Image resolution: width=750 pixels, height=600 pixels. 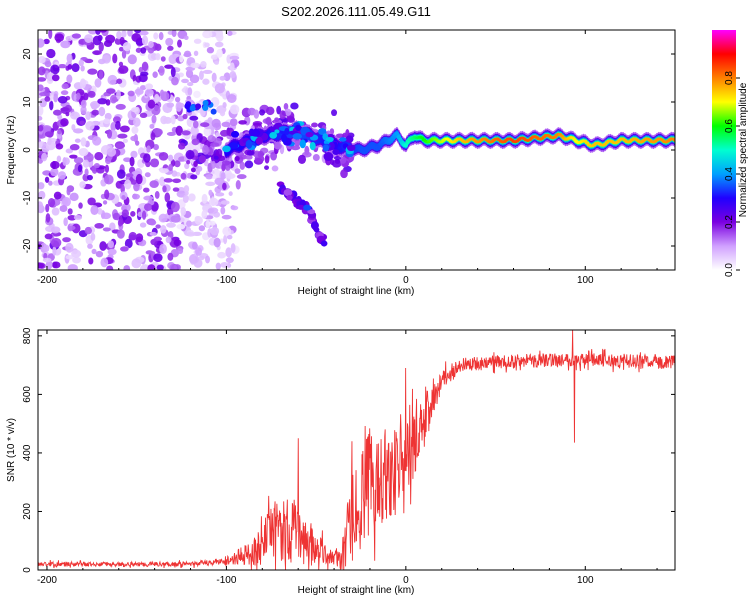 I want to click on spectrogram-branch-peak, so click(x=307, y=207).